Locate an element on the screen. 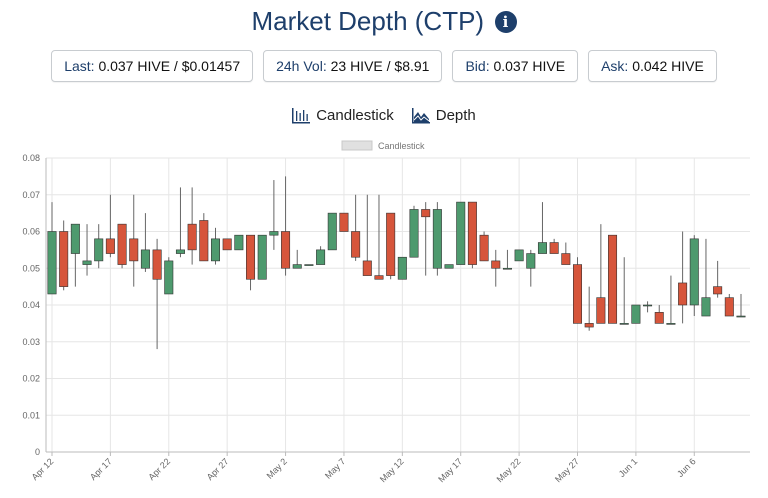 The height and width of the screenshot is (498, 768). page-title: Market Depth (CTP) is located at coordinates (368, 21).